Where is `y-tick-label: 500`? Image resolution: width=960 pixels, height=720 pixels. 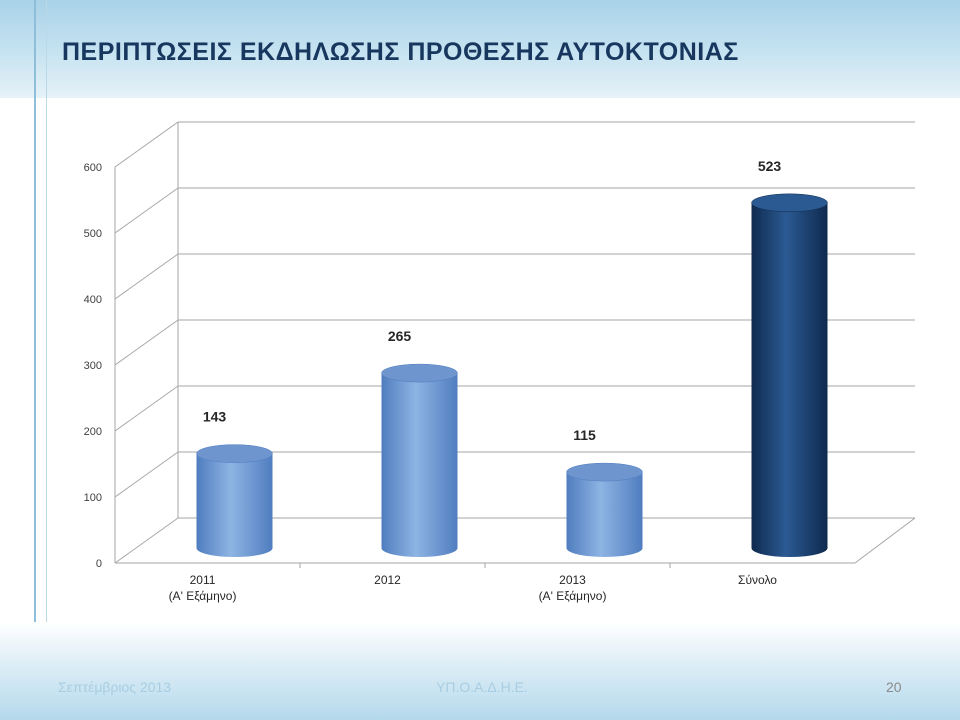 y-tick-label: 500 is located at coordinates (93, 234).